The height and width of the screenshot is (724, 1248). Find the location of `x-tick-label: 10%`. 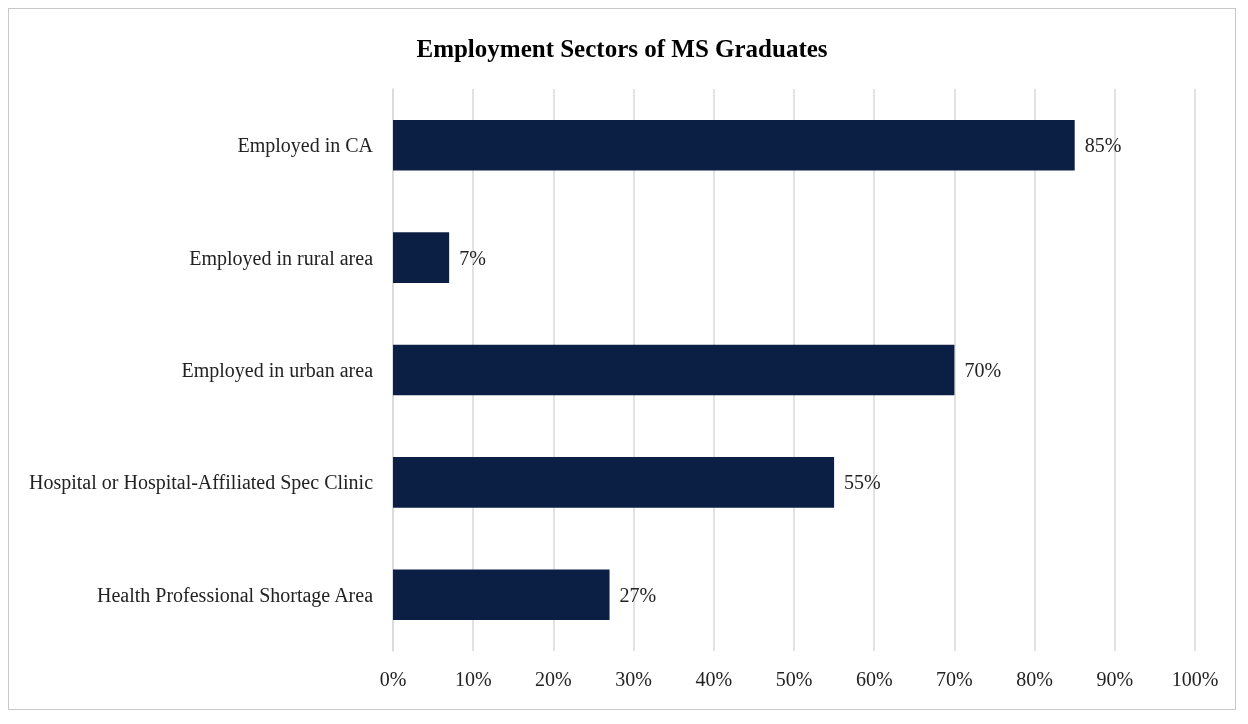

x-tick-label: 10% is located at coordinates (473, 679).